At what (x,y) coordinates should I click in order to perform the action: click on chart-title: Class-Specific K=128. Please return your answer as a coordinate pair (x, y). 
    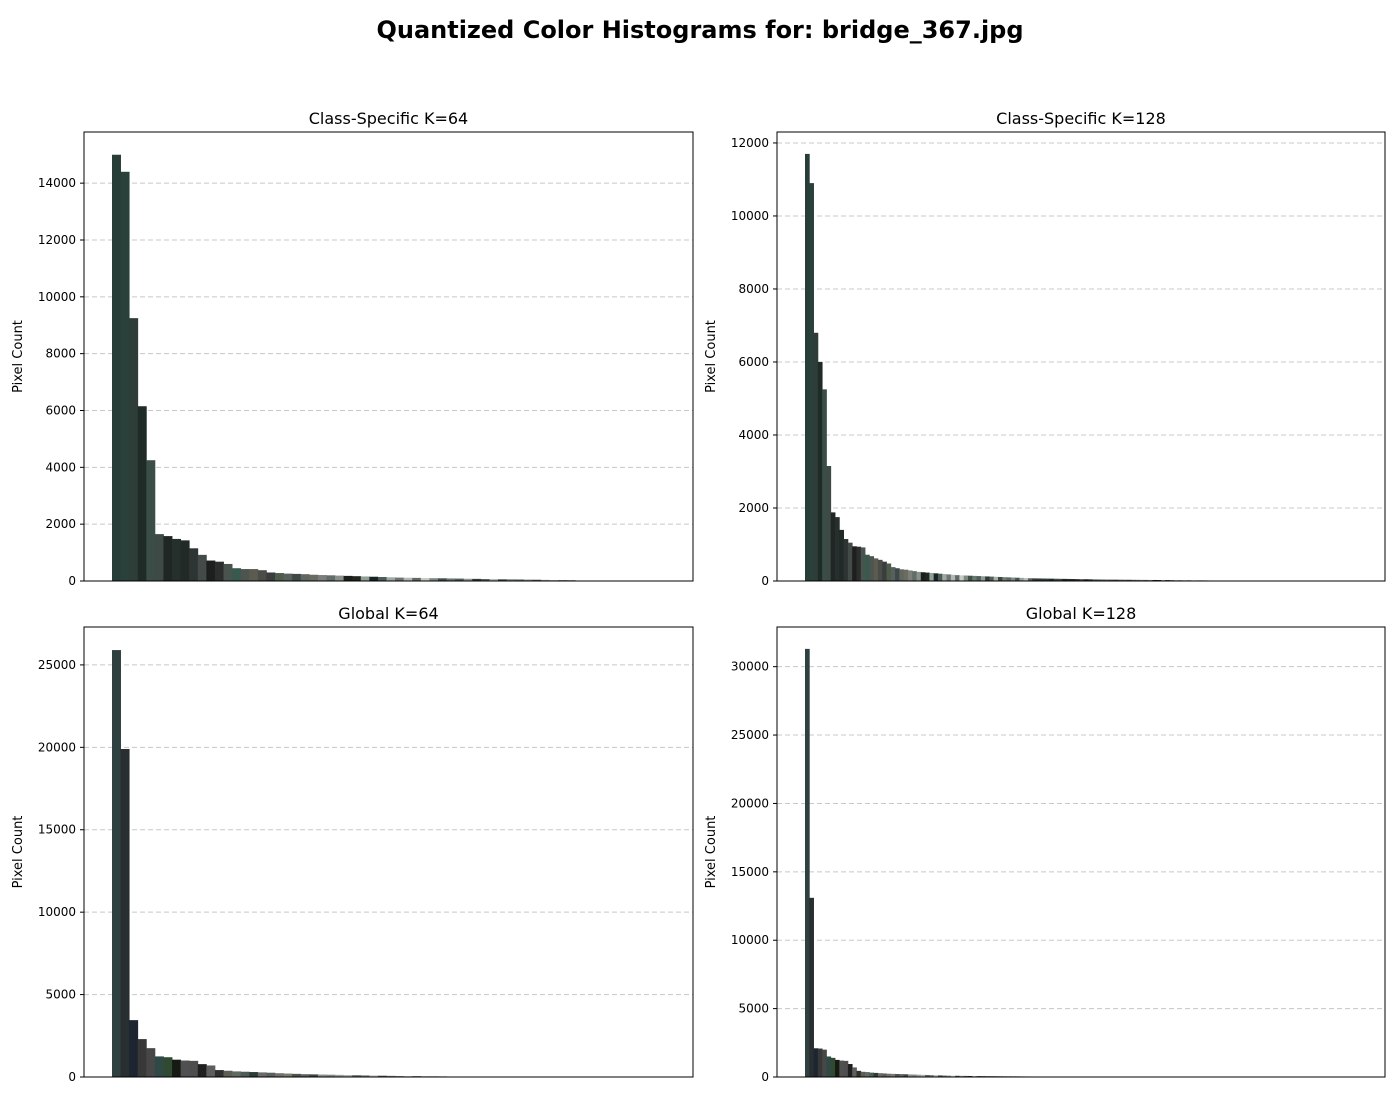
    Looking at the image, I should click on (1081, 118).